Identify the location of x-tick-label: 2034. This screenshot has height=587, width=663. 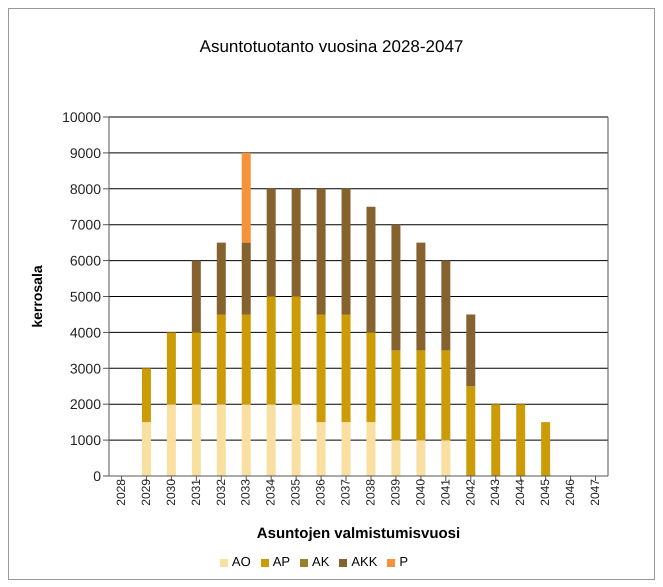
(271, 492).